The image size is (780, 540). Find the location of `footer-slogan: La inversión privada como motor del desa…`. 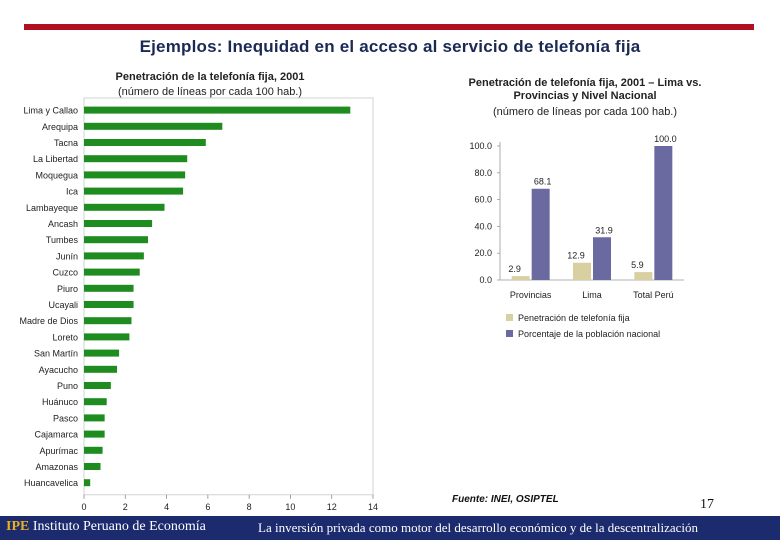

footer-slogan: La inversión privada como motor del desa… is located at coordinates (478, 527).